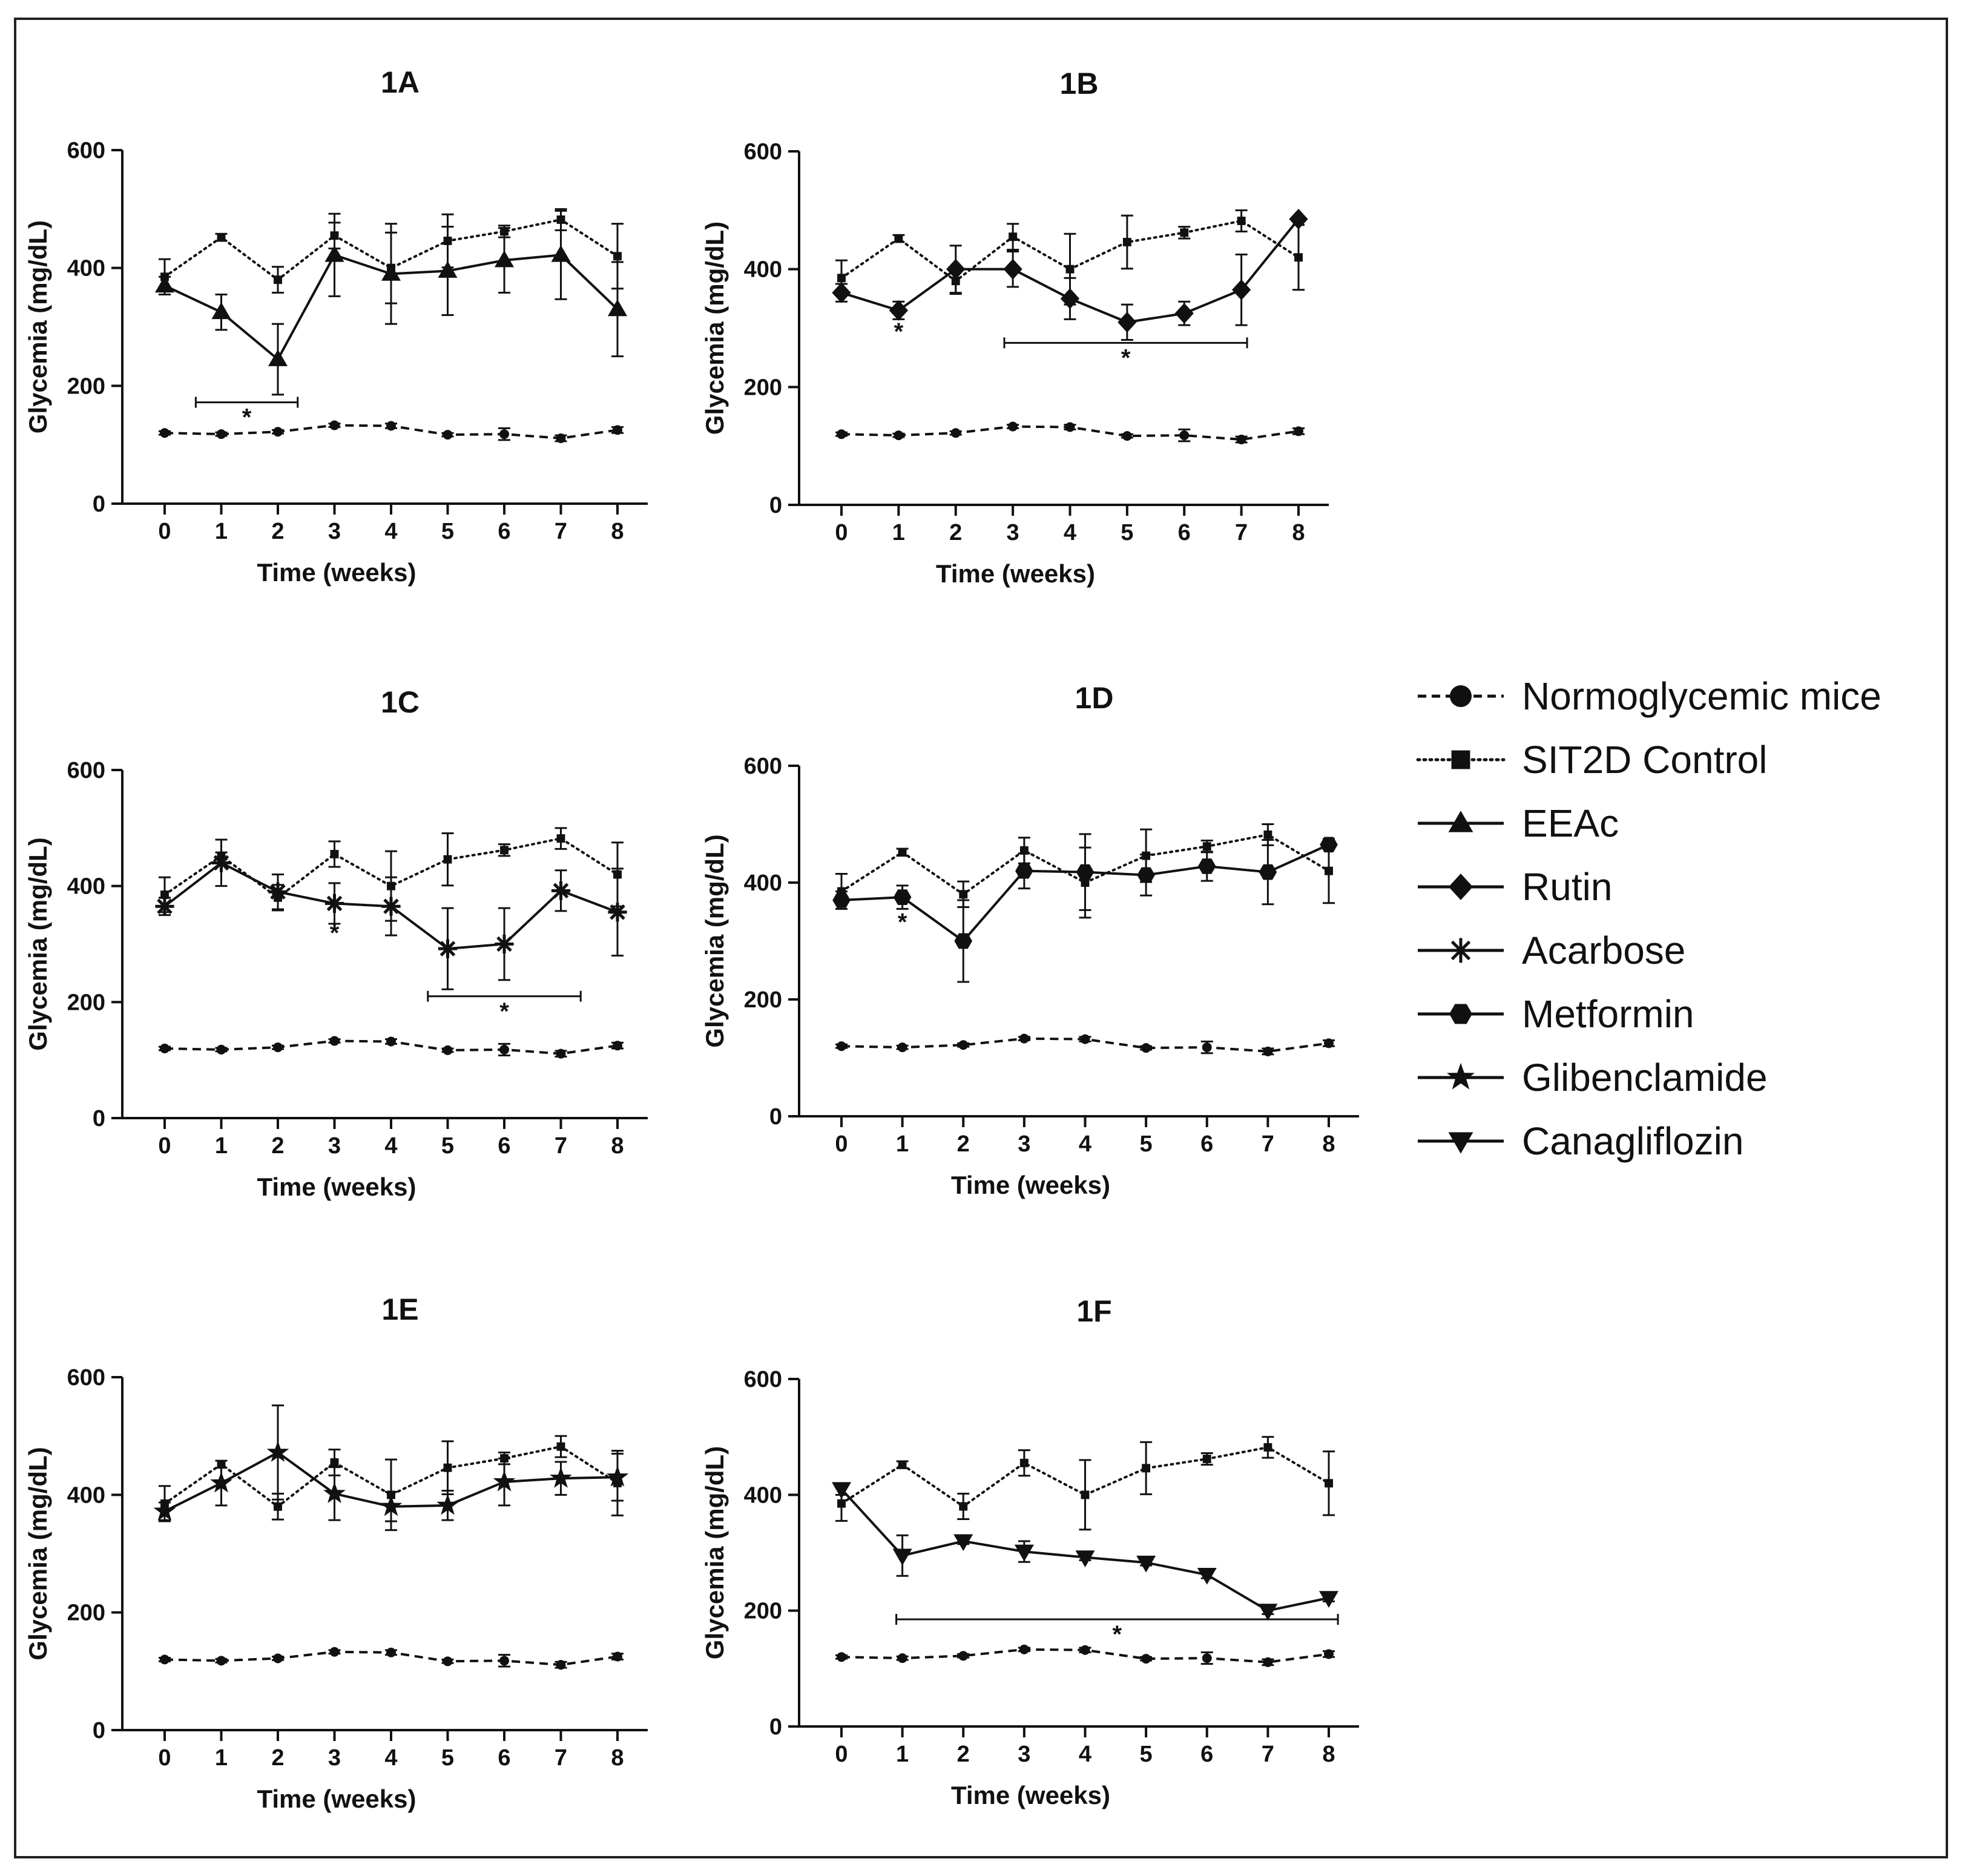 Image resolution: width=1962 pixels, height=1876 pixels. I want to click on legend-marker-hexagon, so click(1461, 1014).